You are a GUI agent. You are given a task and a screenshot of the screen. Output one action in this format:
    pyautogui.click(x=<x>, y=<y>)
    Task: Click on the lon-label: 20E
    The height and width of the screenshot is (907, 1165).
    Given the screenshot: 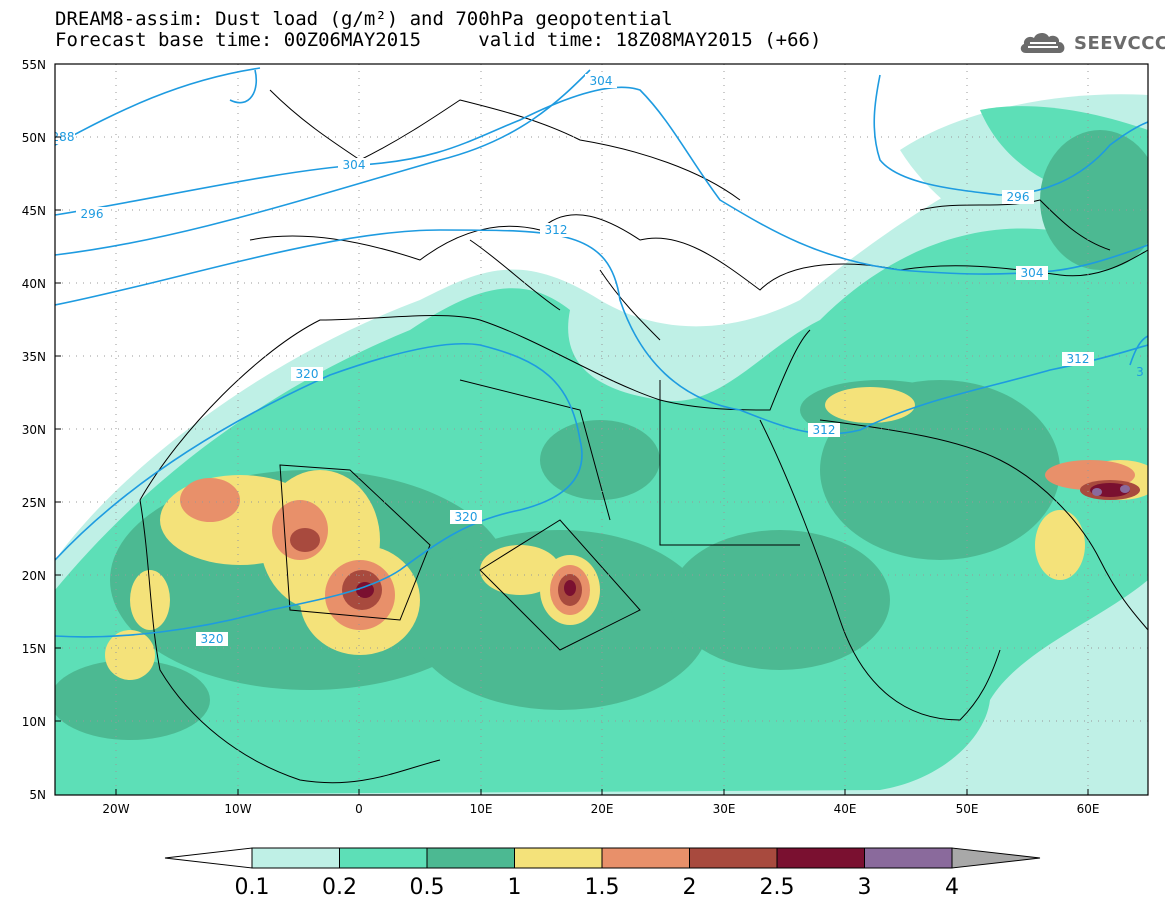 What is the action you would take?
    pyautogui.click(x=602, y=809)
    